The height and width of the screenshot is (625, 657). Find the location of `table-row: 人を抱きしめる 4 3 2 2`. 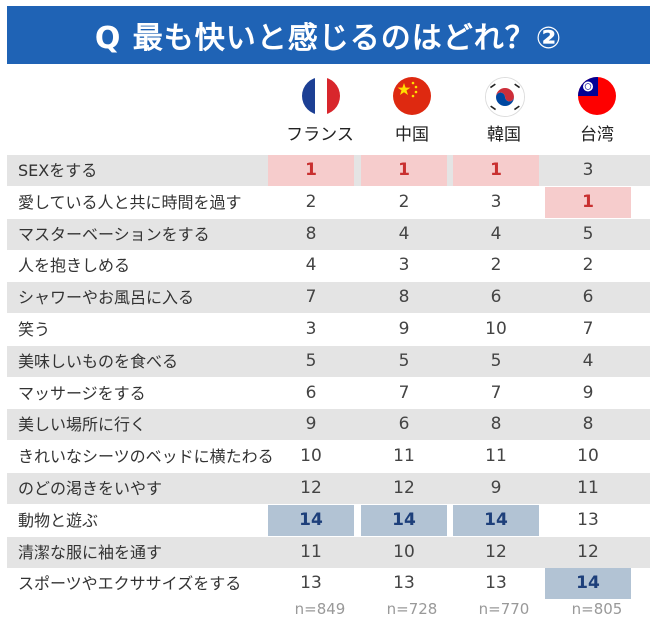

table-row: 人を抱きしめる 4 3 2 2 is located at coordinates (328, 265).